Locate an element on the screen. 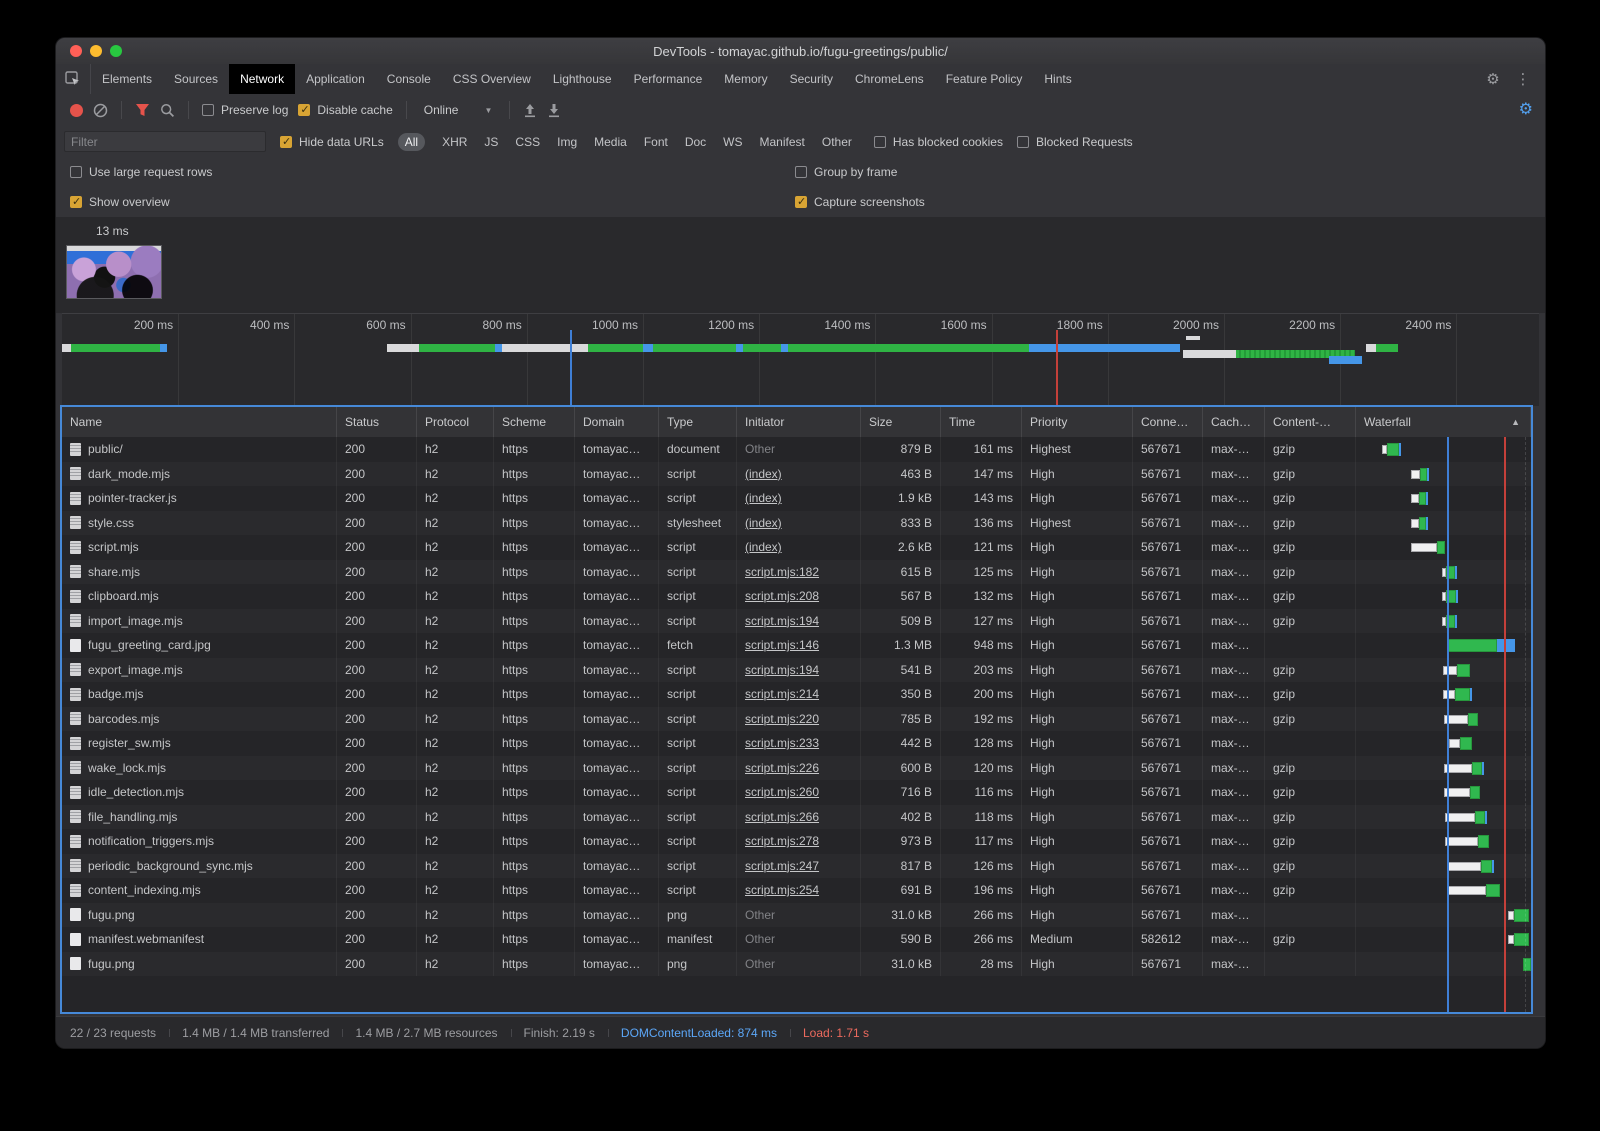 The image size is (1600, 1131). tab-hints: Hints is located at coordinates (1058, 79).